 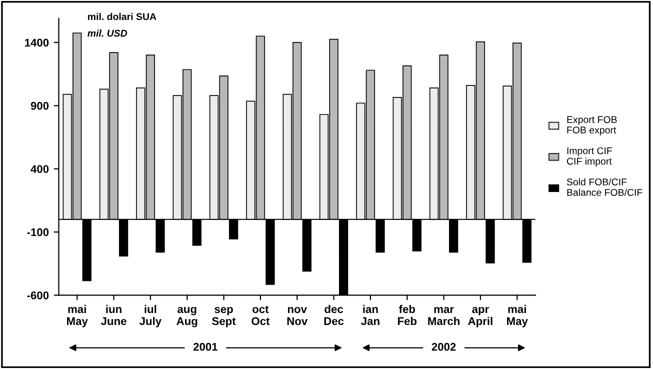 What do you see at coordinates (39, 169) in the screenshot?
I see `y-tick-label: 400` at bounding box center [39, 169].